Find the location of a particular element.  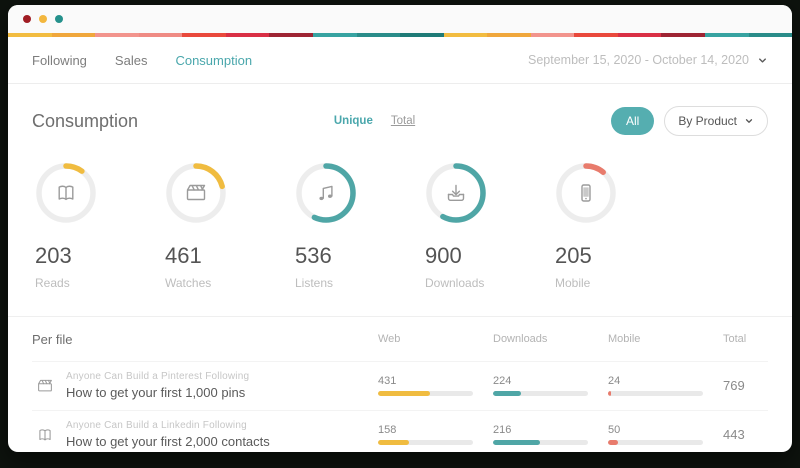

date-range-picker: September 15, 2020 - October 14, 2020 is located at coordinates (648, 60).